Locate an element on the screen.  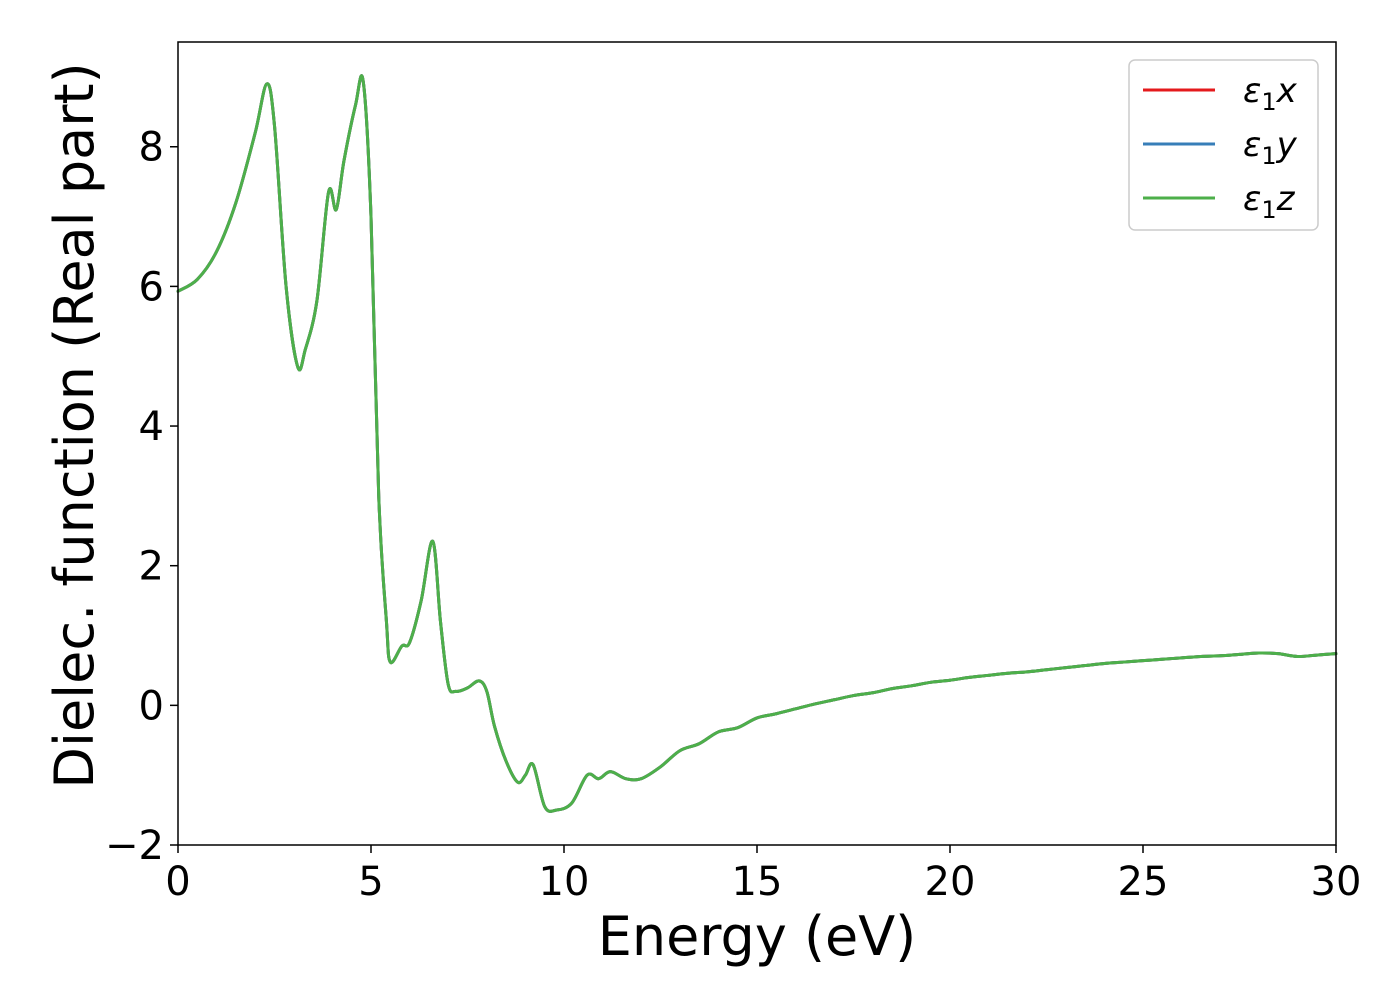
y-tick-label: 4 is located at coordinates (151, 427).